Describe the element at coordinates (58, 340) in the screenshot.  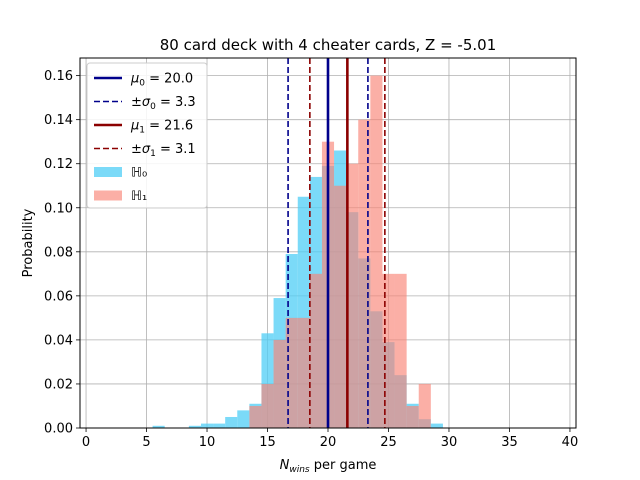
I see `y-tick-label: 0.04` at that location.